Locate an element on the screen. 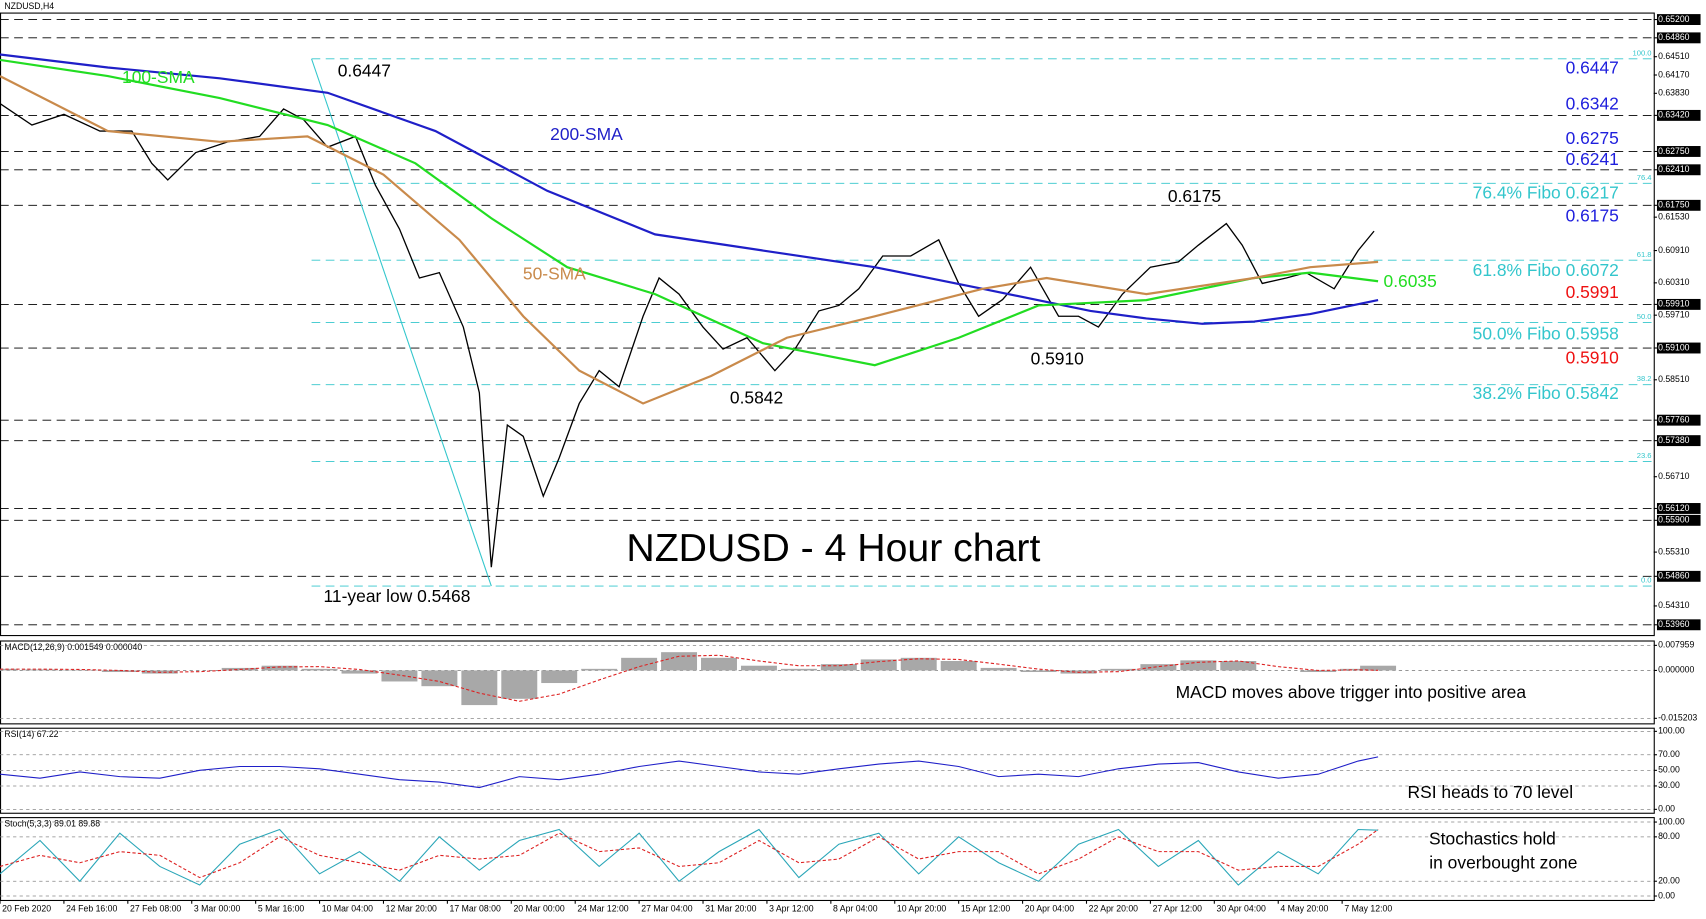  x-tick-label: 31 Mar 20:00 is located at coordinates (730, 908).